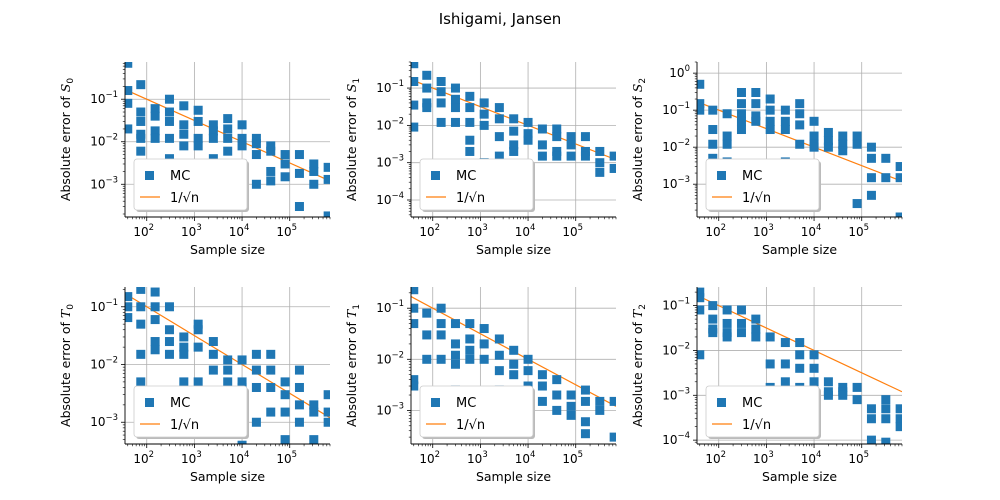 Image resolution: width=1000 pixels, height=500 pixels. What do you see at coordinates (676, 109) in the screenshot?
I see `y-tick-label: 10⁻¹` at bounding box center [676, 109].